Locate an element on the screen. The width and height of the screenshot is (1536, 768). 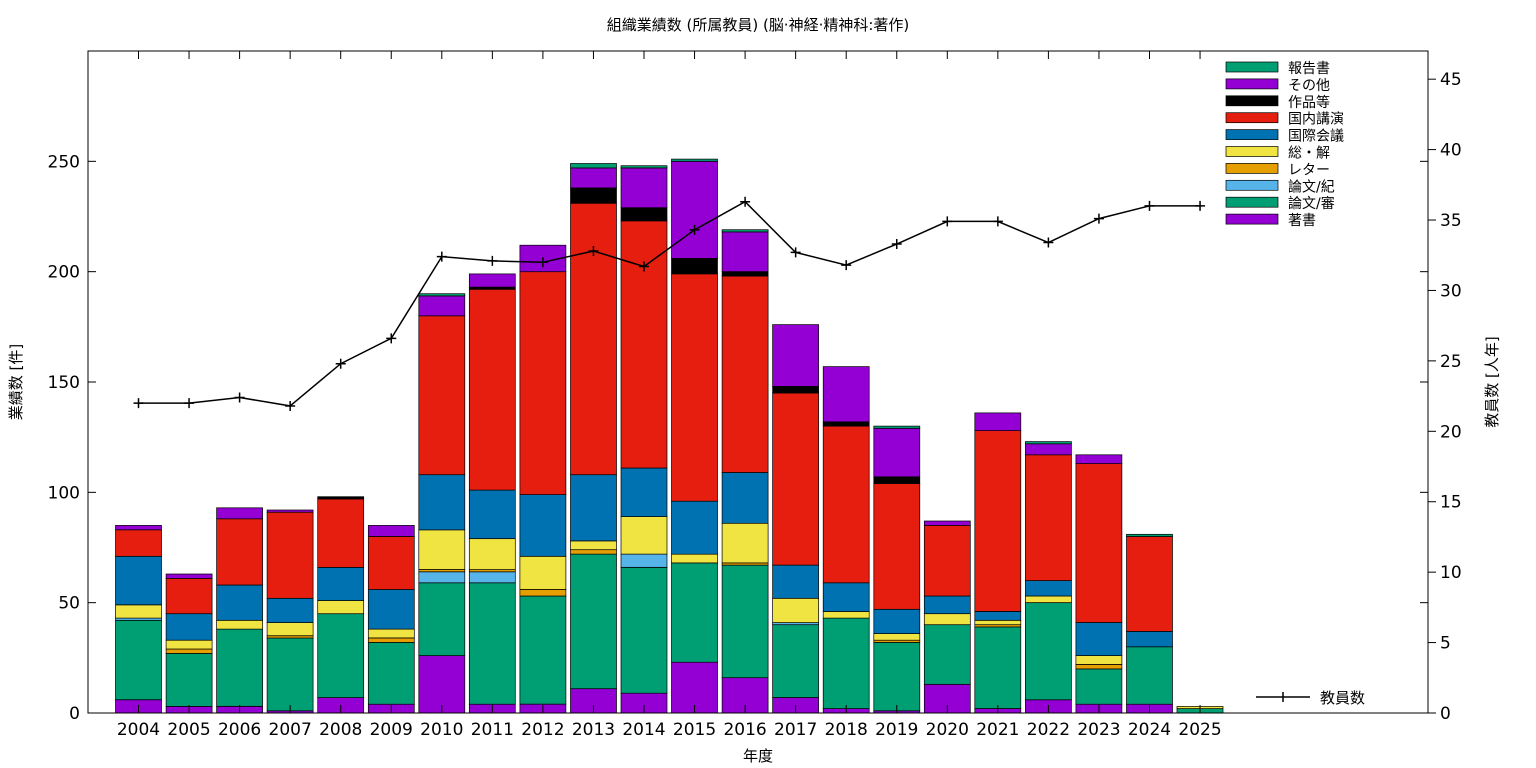
bar-2008-s1 is located at coordinates (341, 655).